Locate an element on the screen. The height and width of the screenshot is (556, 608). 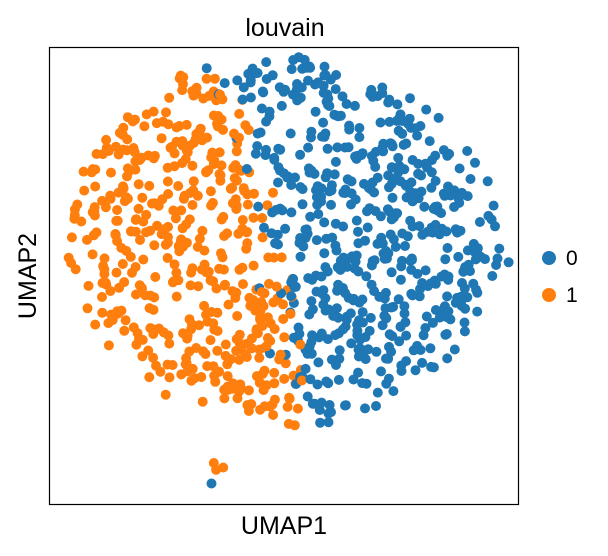
legend-label-1: 1 is located at coordinates (572, 295).